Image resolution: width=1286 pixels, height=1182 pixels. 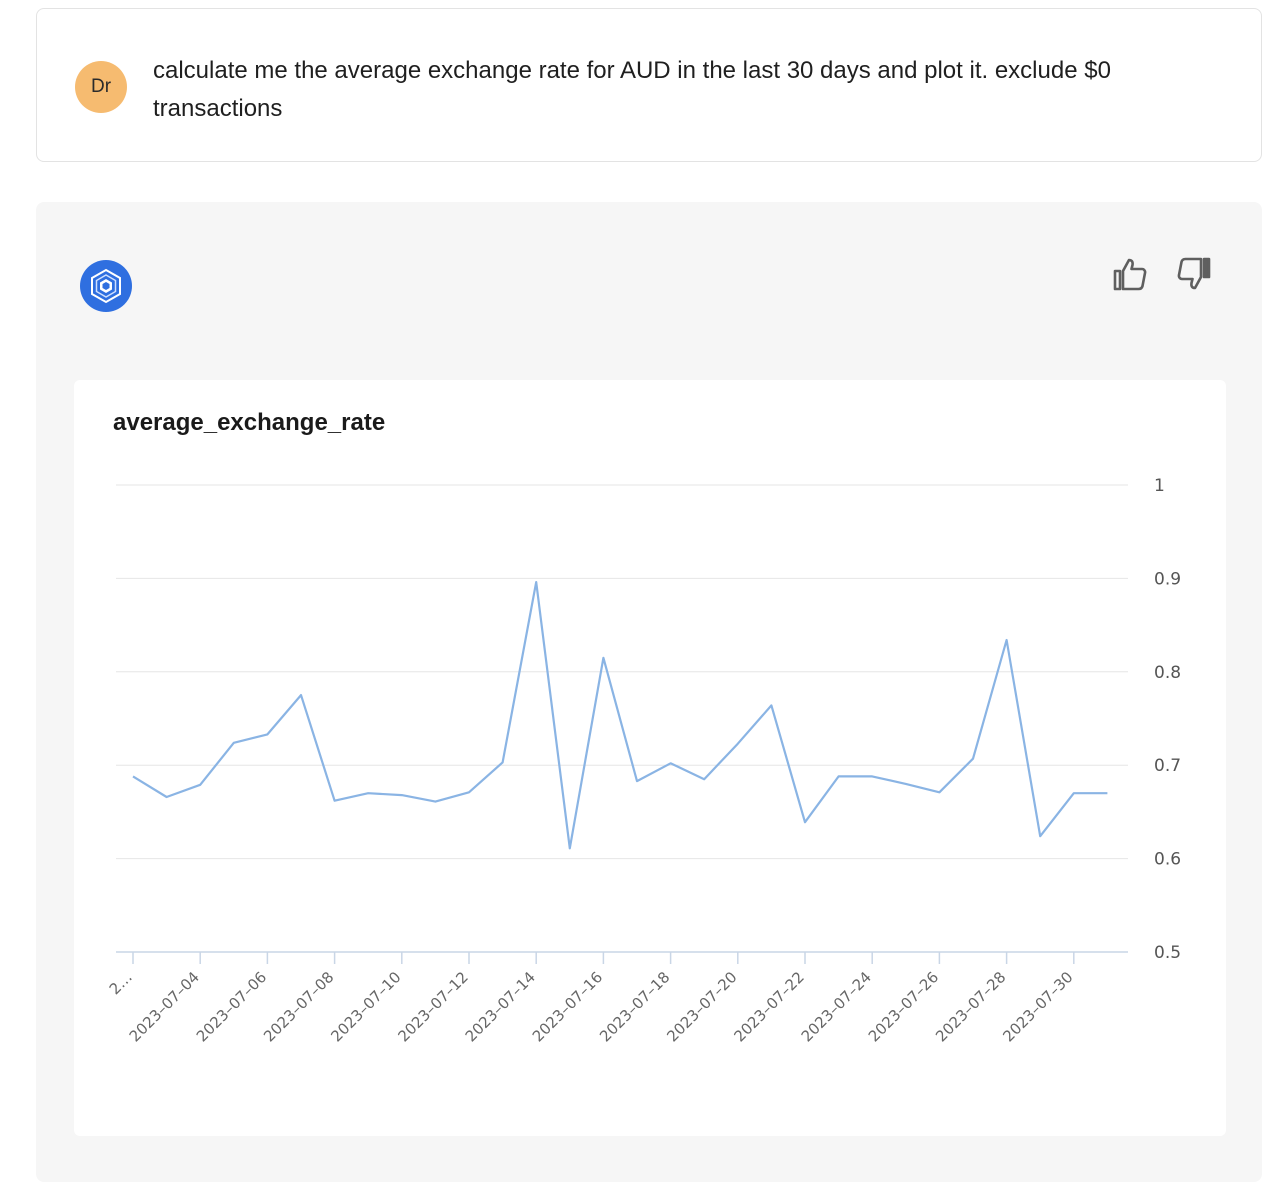 I want to click on y-tick-label: 0.8, so click(x=1167, y=673).